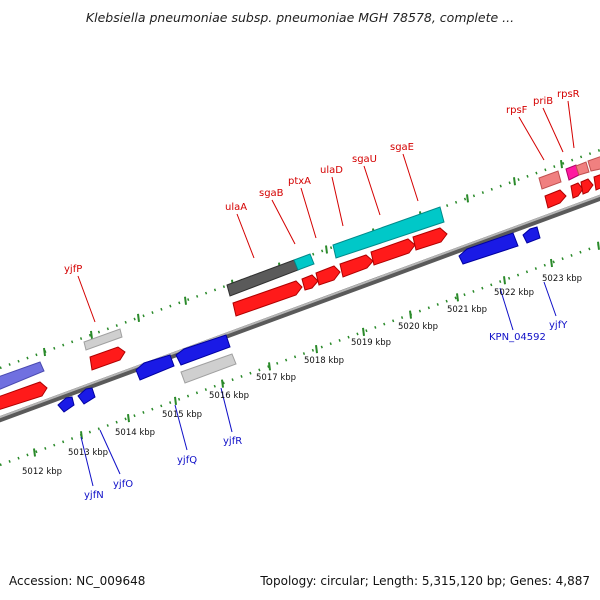  Describe the element at coordinates (103, 339) in the screenshot. I see `gene-feature-yjfP` at that location.